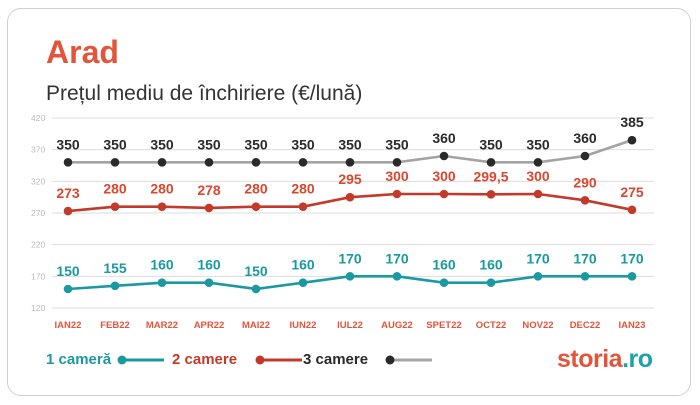 This screenshot has height=405, width=700. I want to click on data-label: 278, so click(209, 190).